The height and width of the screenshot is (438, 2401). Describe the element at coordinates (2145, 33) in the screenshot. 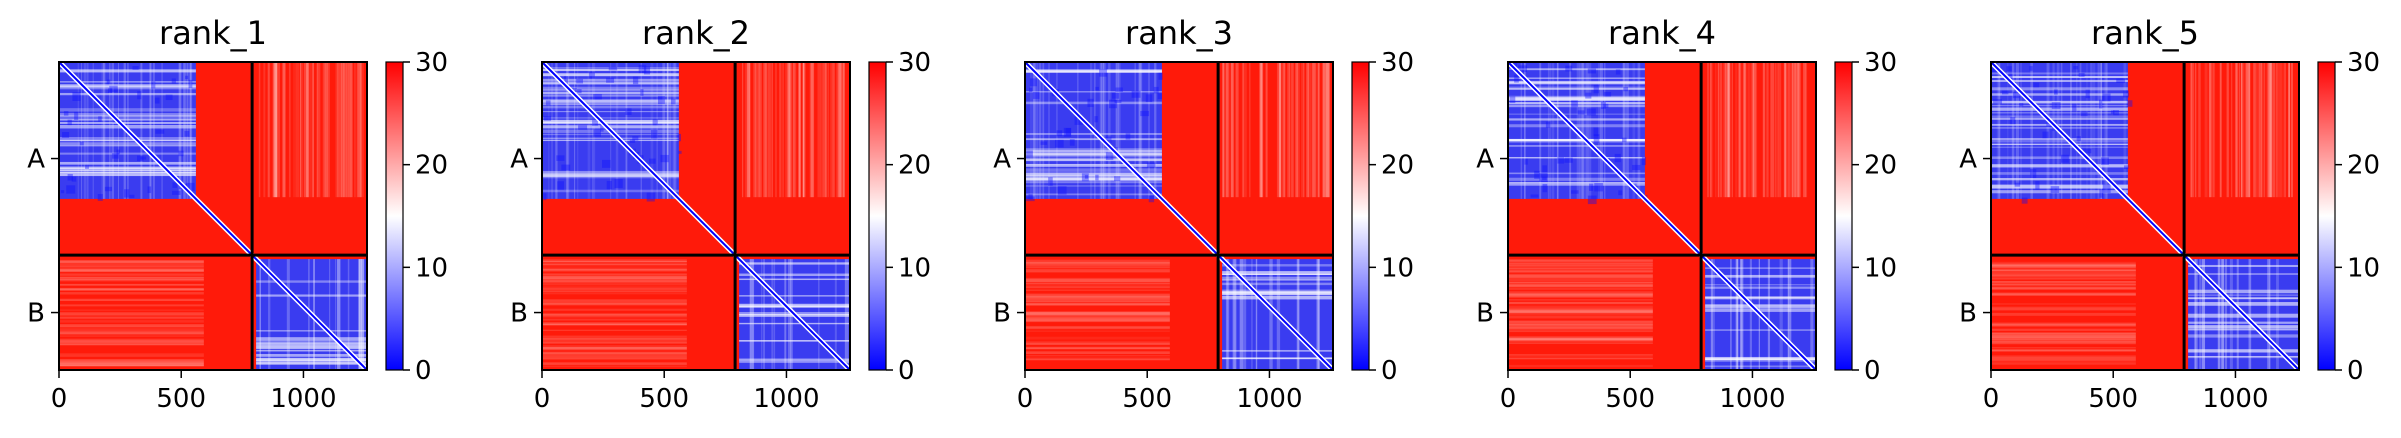

I see `panel-title: rank_5` at that location.